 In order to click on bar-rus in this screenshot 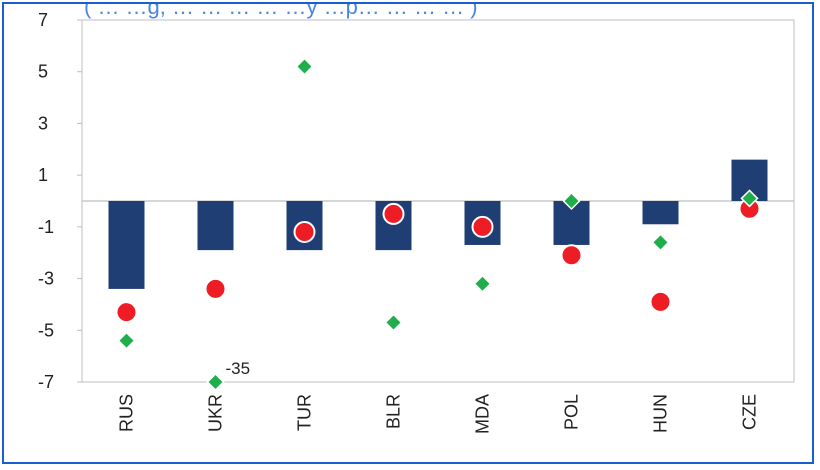, I will do `click(126, 245)`.